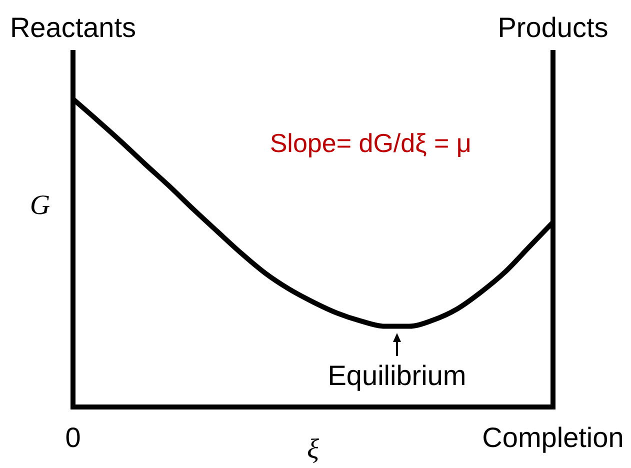 The image size is (631, 468). I want to click on annotation: Slope= dG/dξ = μ, so click(371, 143).